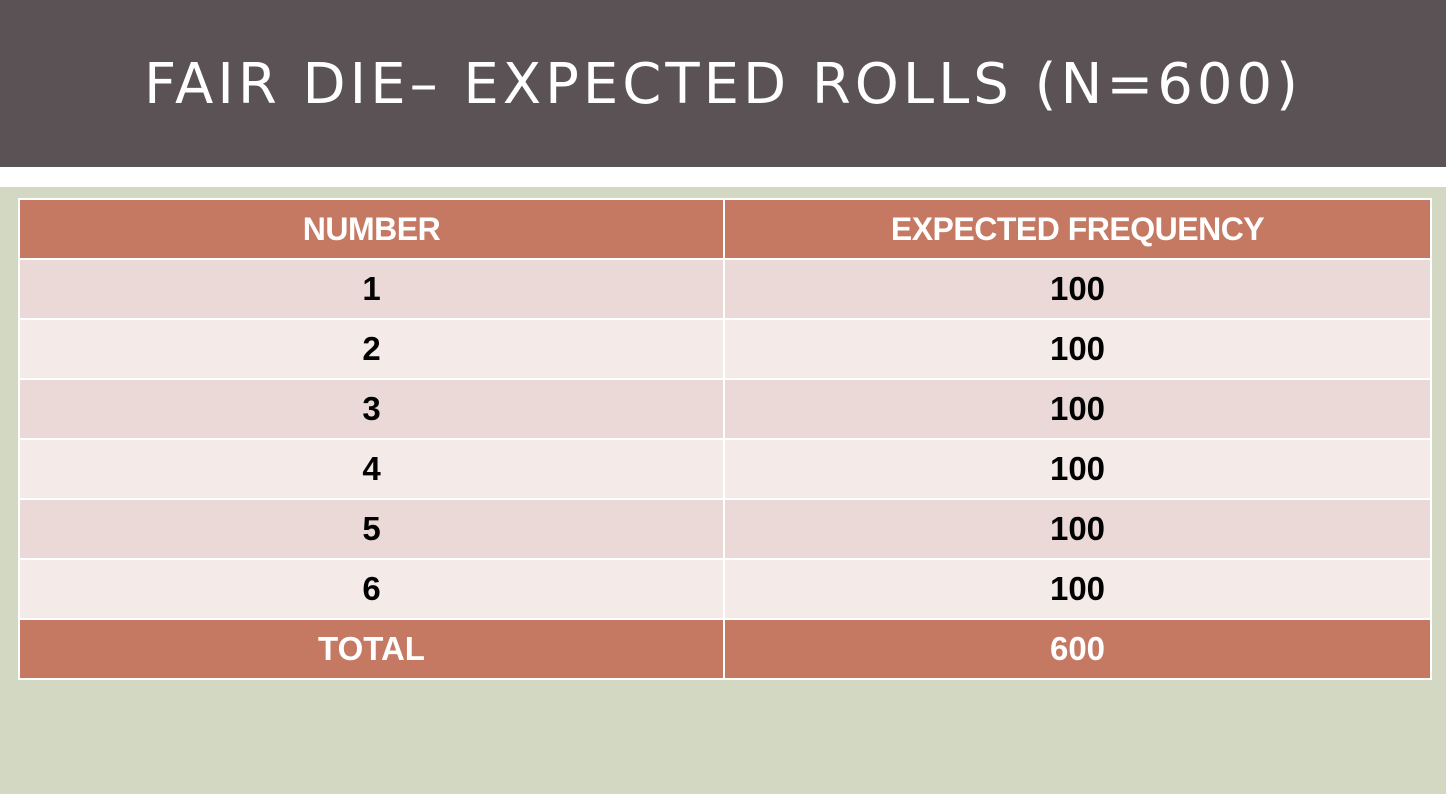  I want to click on total-label: TOTAL, so click(371, 649).